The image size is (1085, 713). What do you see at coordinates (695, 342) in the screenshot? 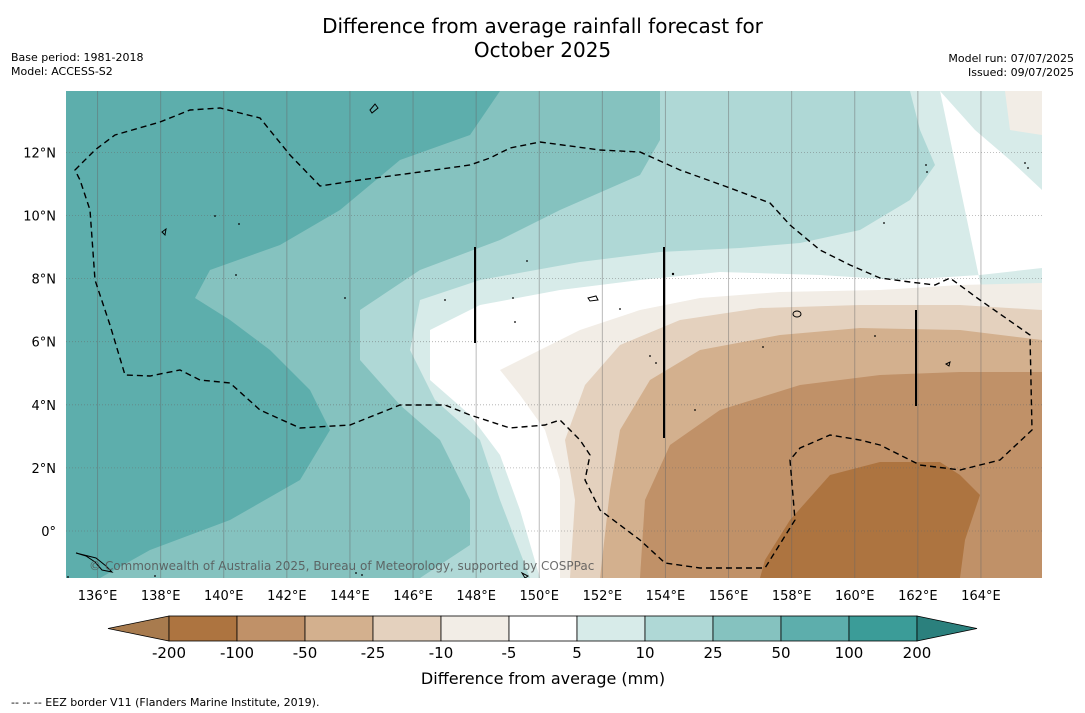
I see `marker-lines` at bounding box center [695, 342].